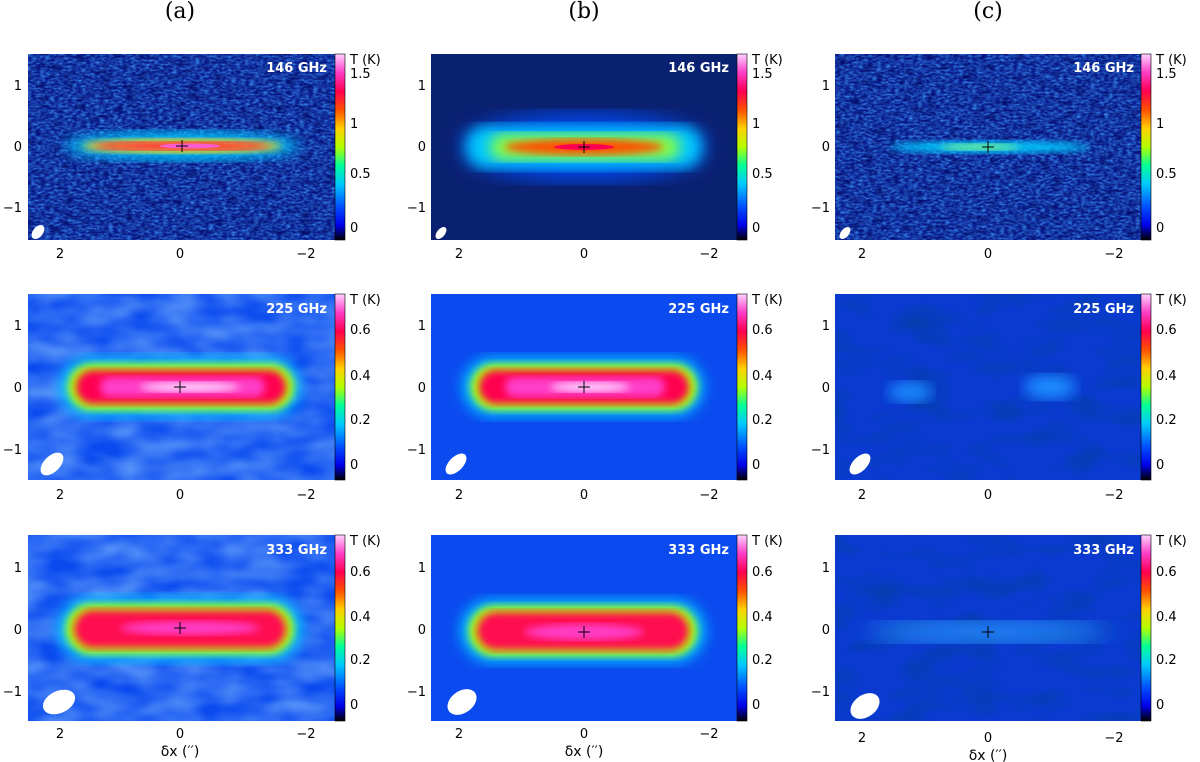  Describe the element at coordinates (360, 572) in the screenshot. I see `colorbar-tick: 0.6` at that location.